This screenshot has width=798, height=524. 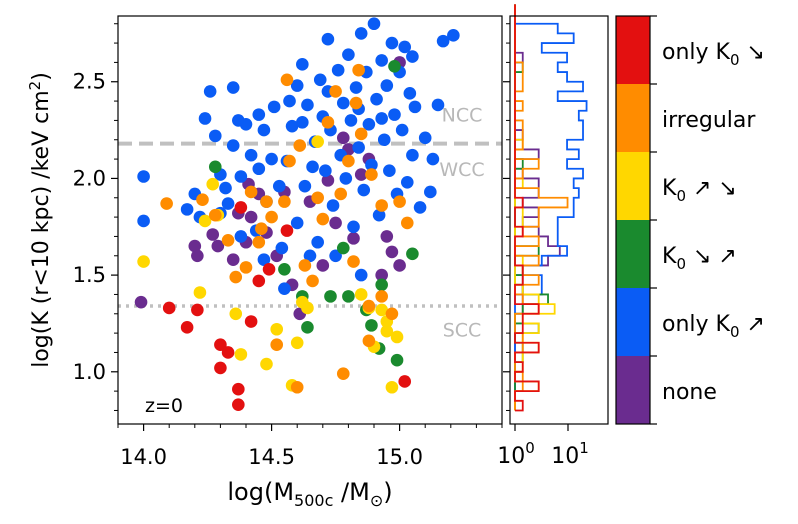 I want to click on colorbar-segments, so click(x=636, y=220).